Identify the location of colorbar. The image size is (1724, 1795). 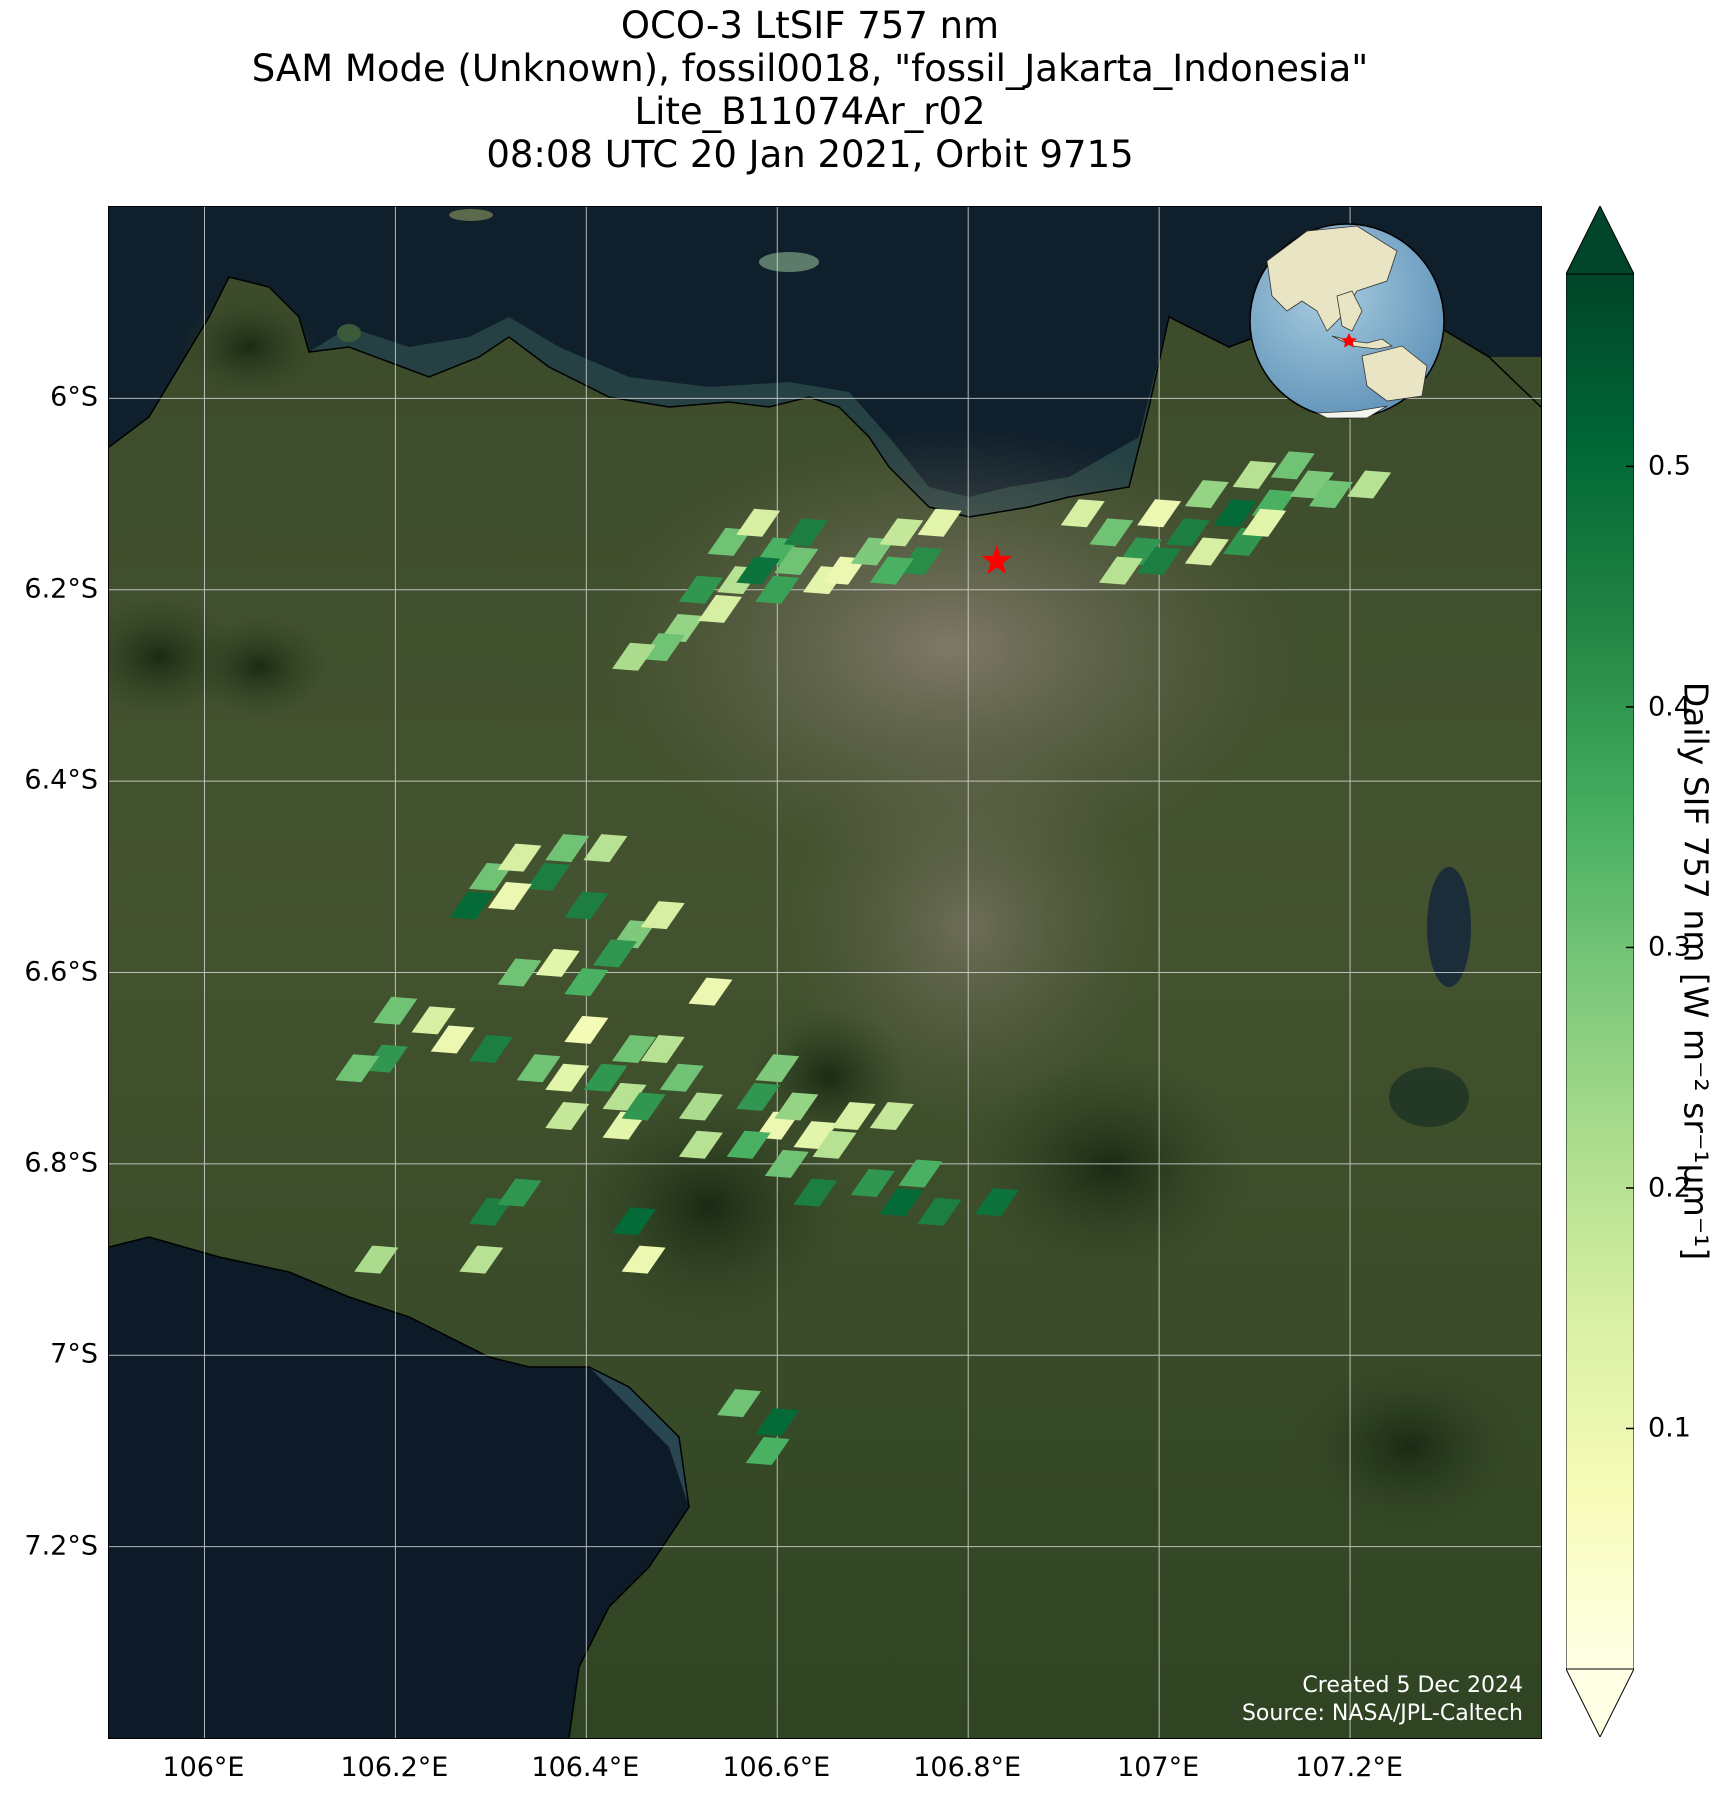
(1600, 971).